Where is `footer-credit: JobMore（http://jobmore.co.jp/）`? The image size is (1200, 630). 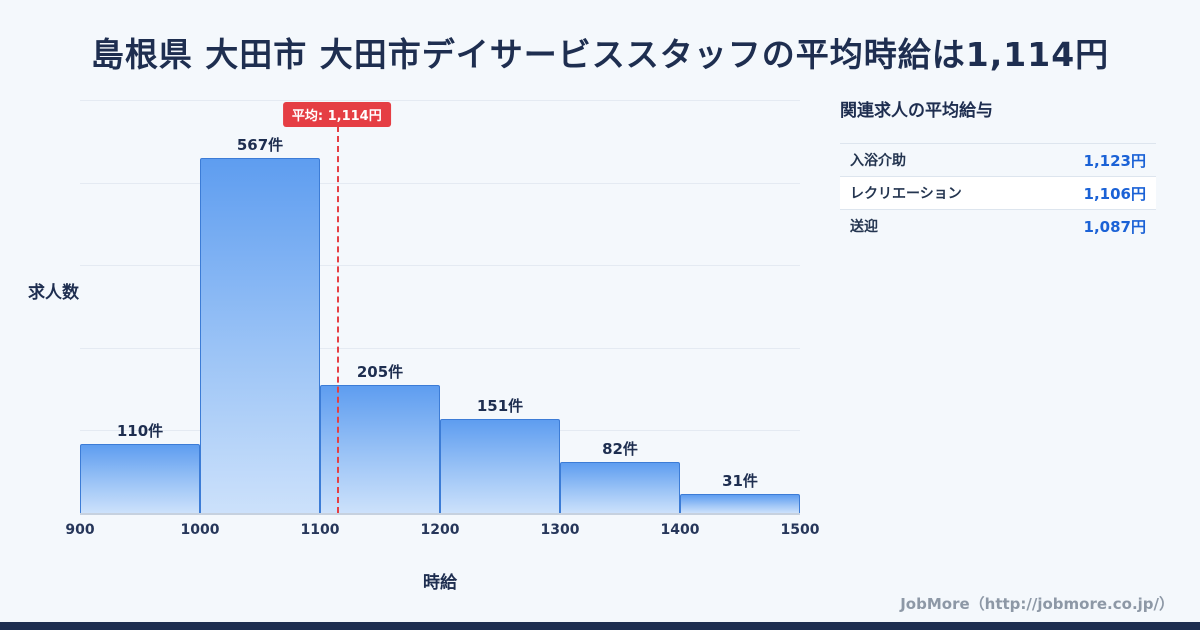 footer-credit: JobMore（http://jobmore.co.jp/） is located at coordinates (1037, 604).